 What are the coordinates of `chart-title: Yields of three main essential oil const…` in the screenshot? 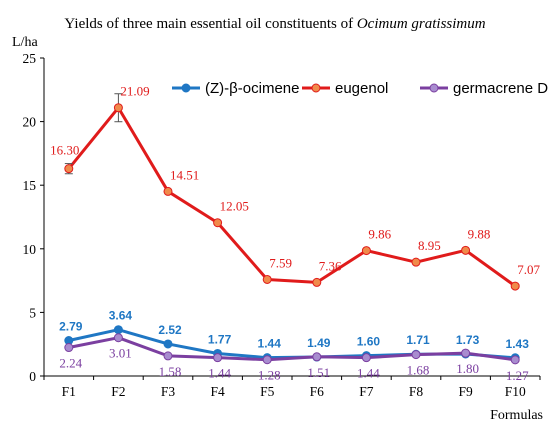 It's located at (274, 24).